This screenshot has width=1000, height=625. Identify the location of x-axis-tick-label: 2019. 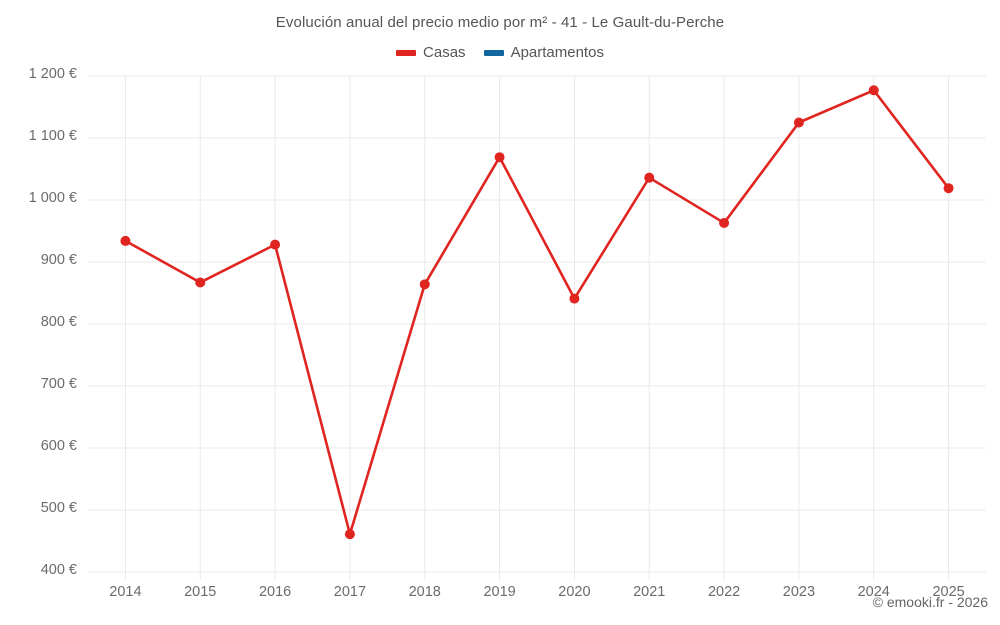
(499, 592).